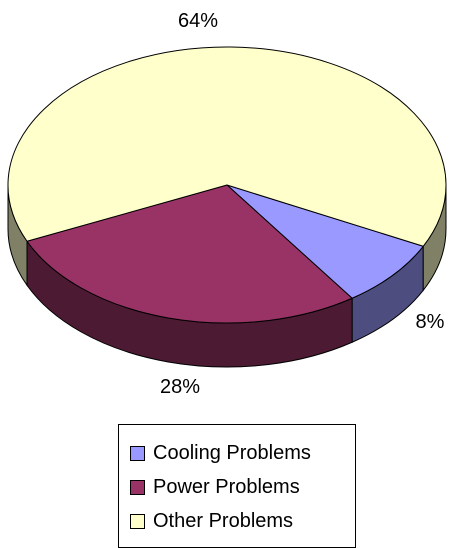  Describe the element at coordinates (223, 520) in the screenshot. I see `legend-label-other: Other Problems` at that location.